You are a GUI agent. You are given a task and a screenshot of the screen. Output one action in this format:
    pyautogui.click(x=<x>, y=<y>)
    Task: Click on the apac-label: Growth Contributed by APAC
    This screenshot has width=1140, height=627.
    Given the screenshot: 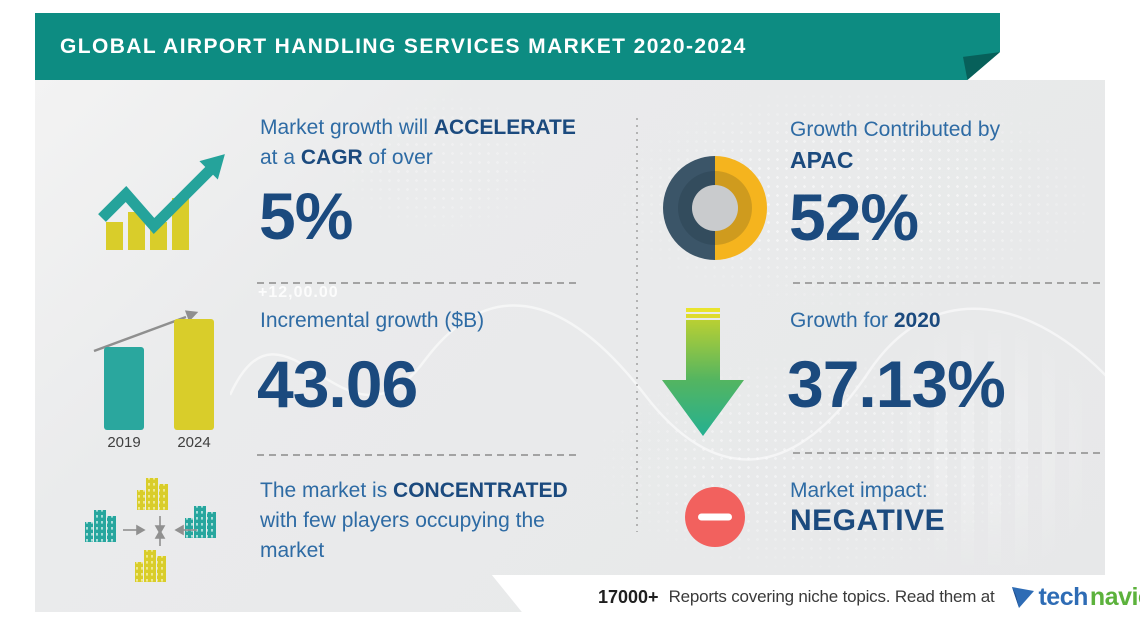 What is the action you would take?
    pyautogui.click(x=895, y=146)
    